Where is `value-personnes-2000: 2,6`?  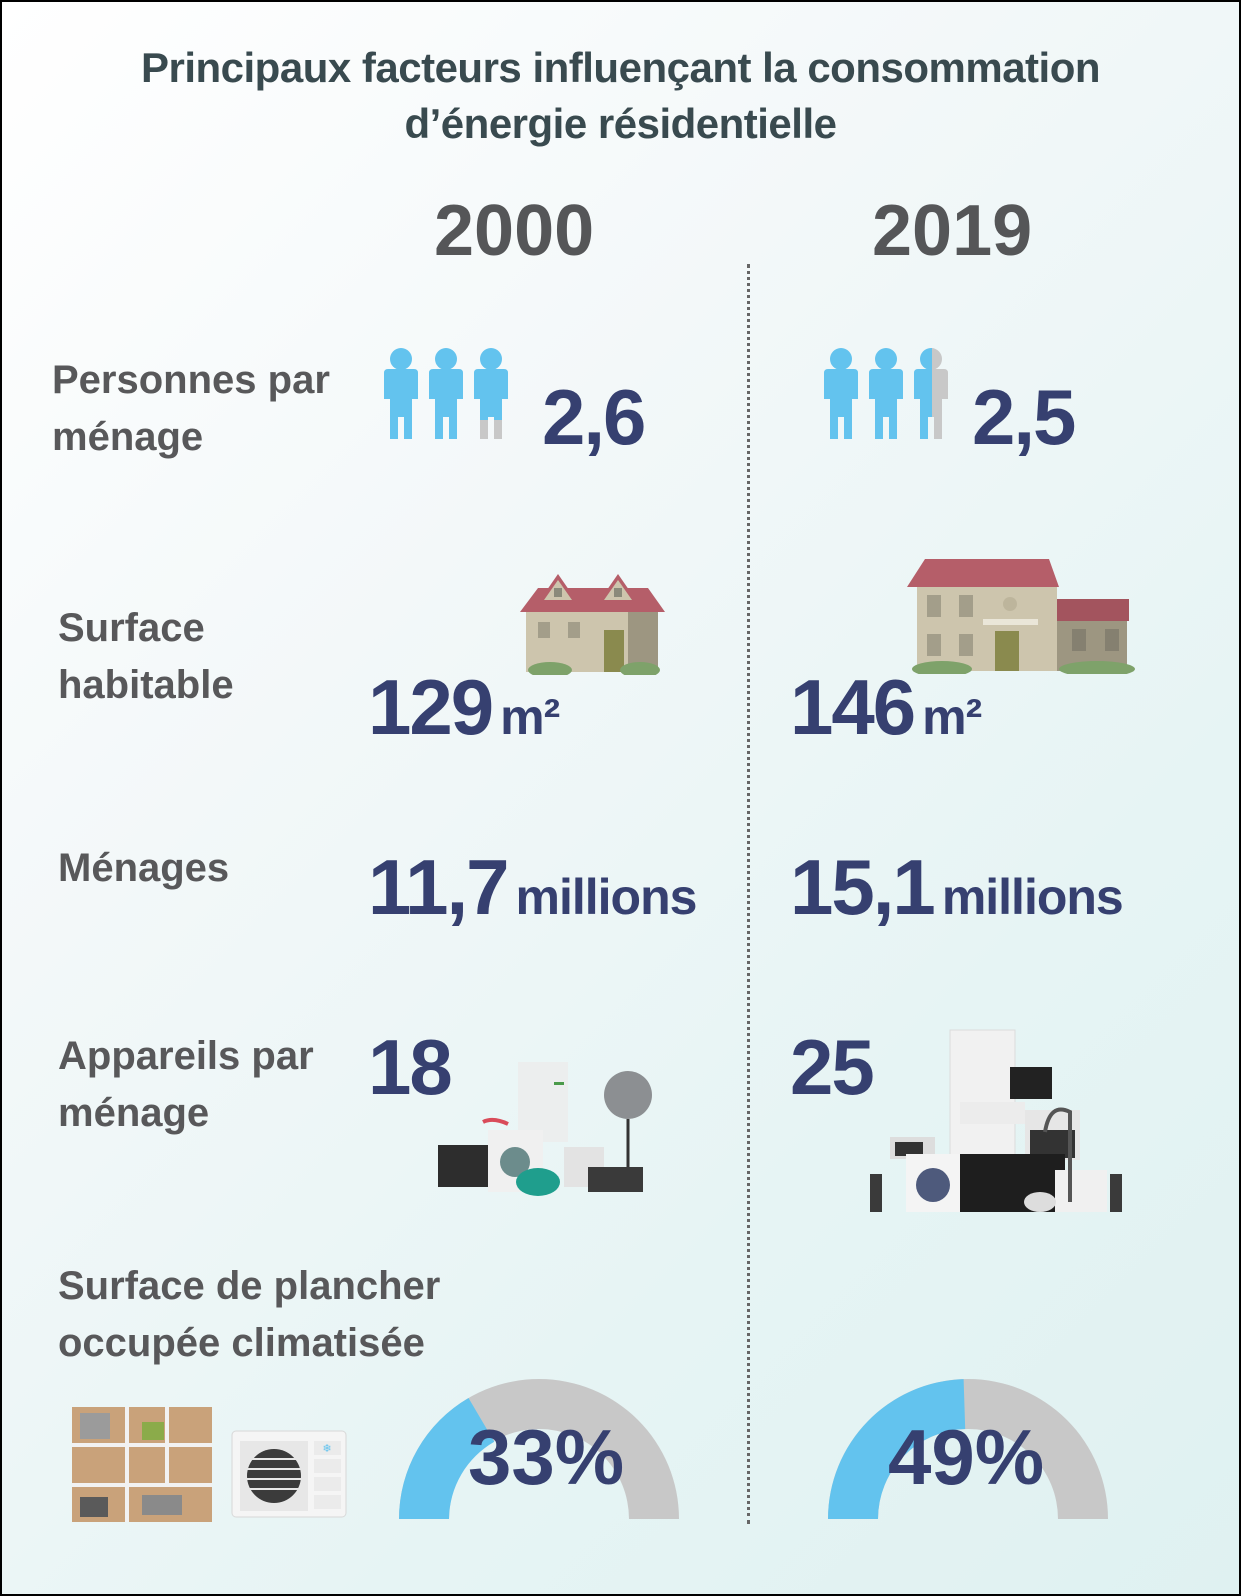
value-personnes-2000: 2,6 is located at coordinates (594, 417).